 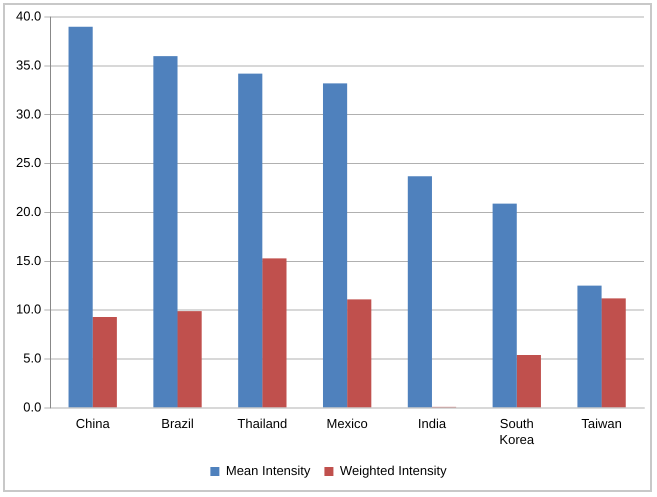 What do you see at coordinates (29, 260) in the screenshot?
I see `y-tick-label: 15.0` at bounding box center [29, 260].